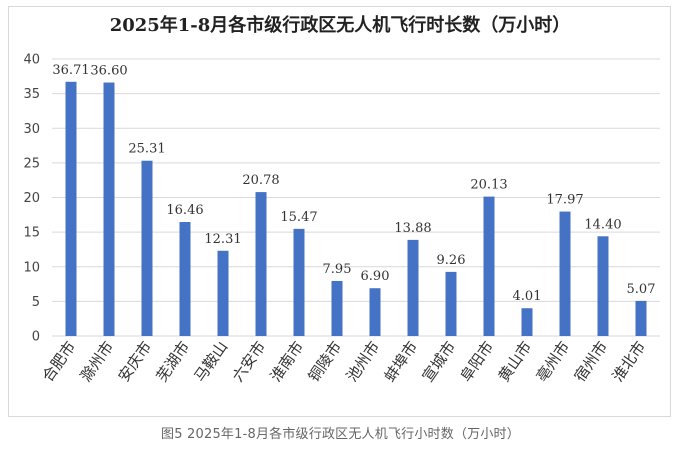 This screenshot has width=681, height=457. What do you see at coordinates (477, 361) in the screenshot?
I see `x-category-label: 阜阳市` at bounding box center [477, 361].